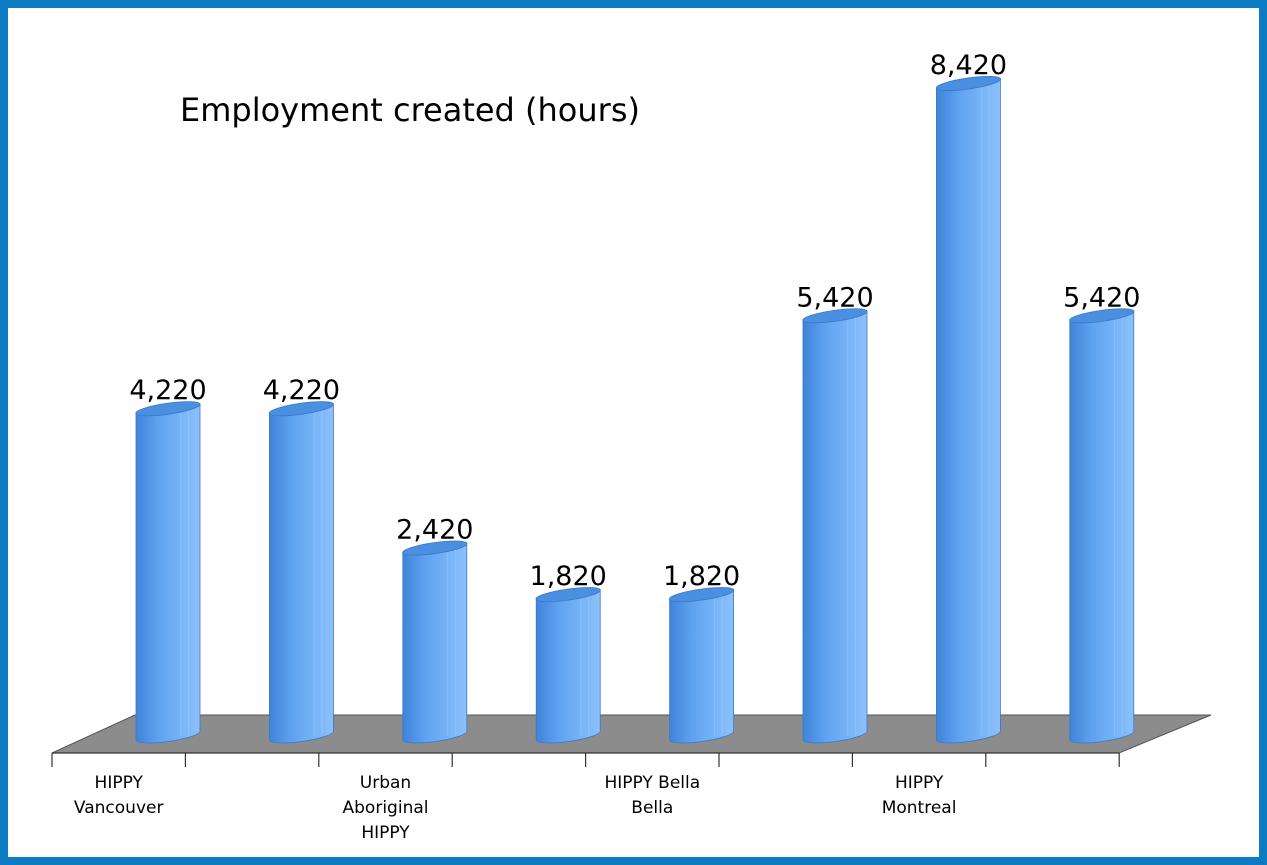 Image resolution: width=1267 pixels, height=865 pixels. What do you see at coordinates (968, 65) in the screenshot?
I see `value-label: 8,420` at bounding box center [968, 65].